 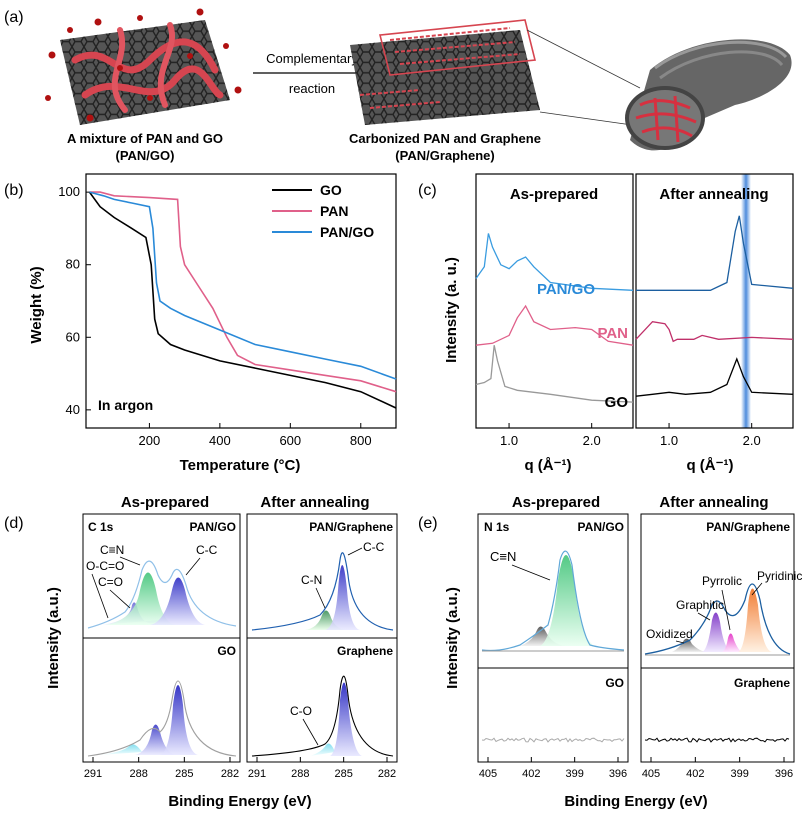 What do you see at coordinates (746, 301) in the screenshot?
I see `highlight-band` at bounding box center [746, 301].